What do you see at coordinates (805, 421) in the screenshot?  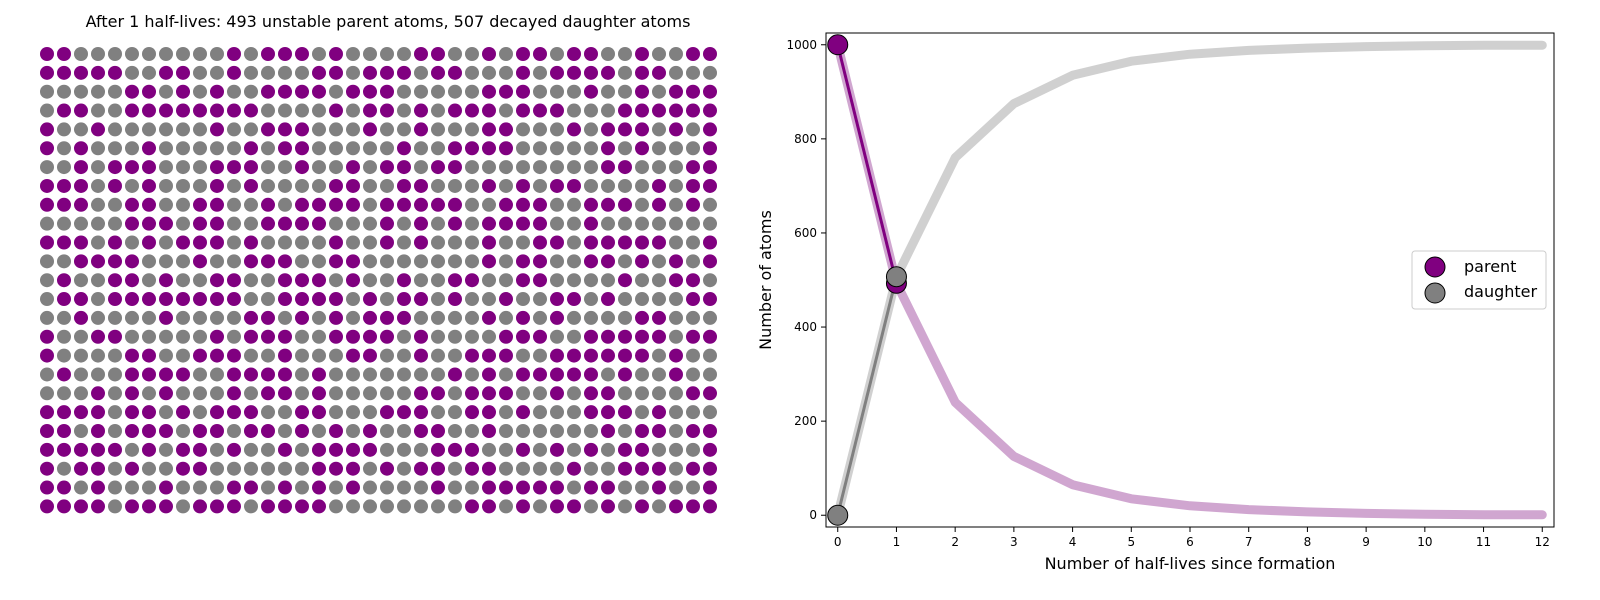 I see `y-tick-label: 200` at bounding box center [805, 421].